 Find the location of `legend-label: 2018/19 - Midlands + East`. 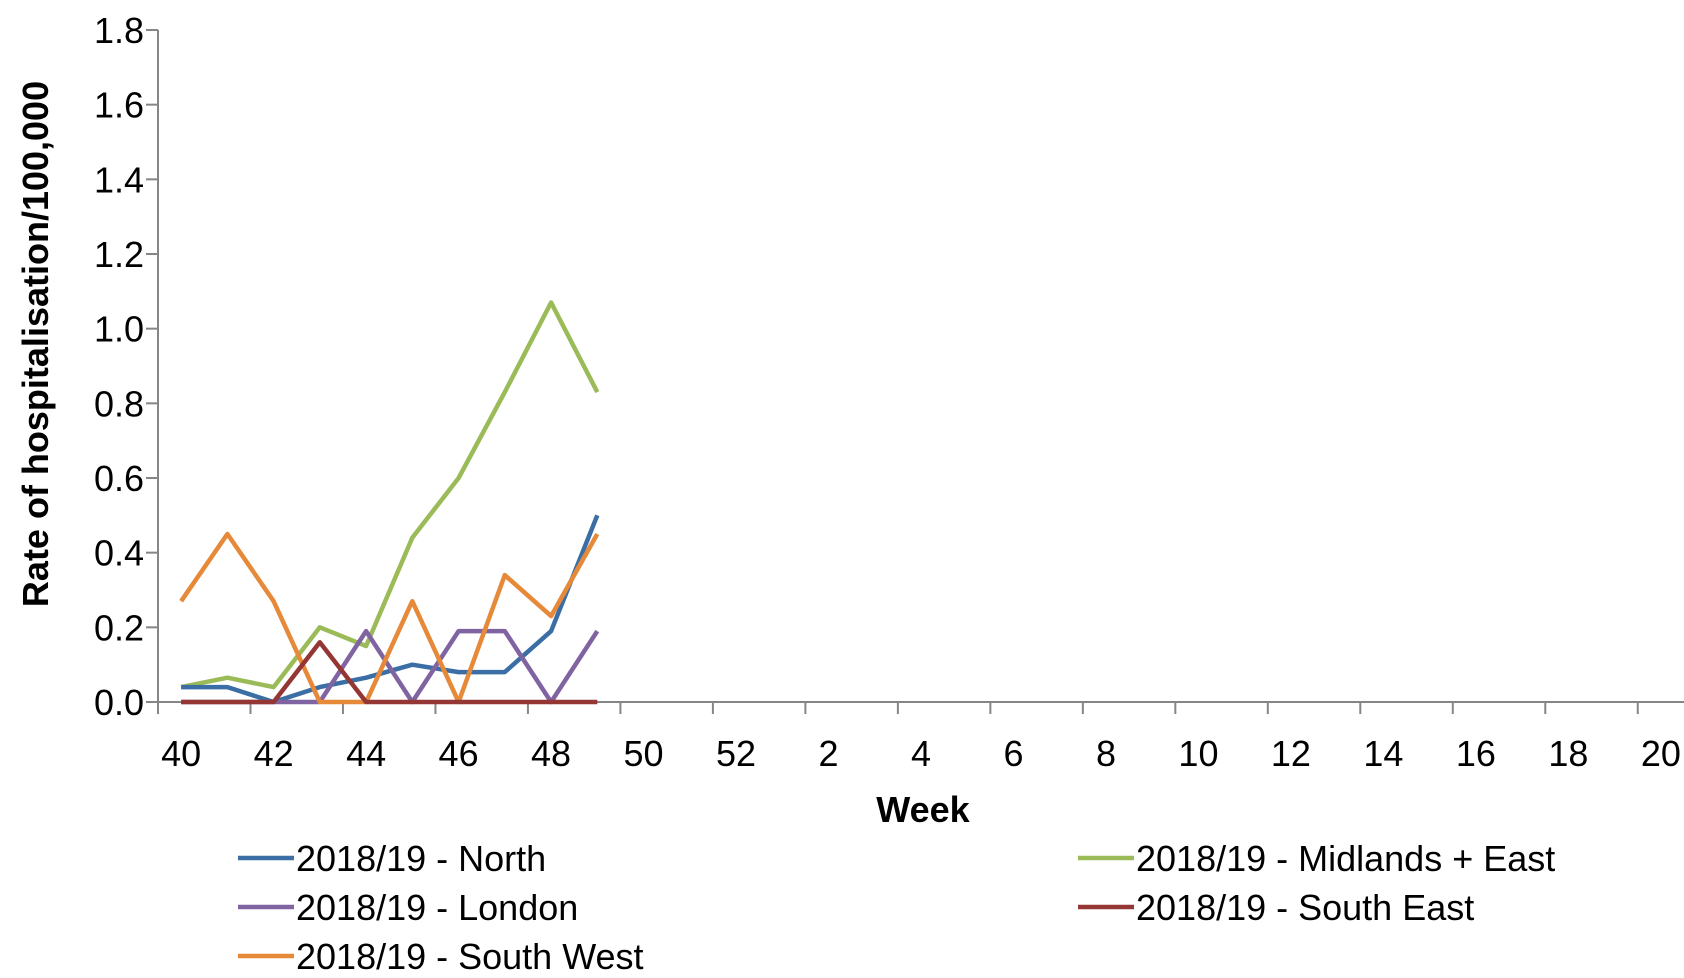

legend-label: 2018/19 - Midlands + East is located at coordinates (1345, 858).